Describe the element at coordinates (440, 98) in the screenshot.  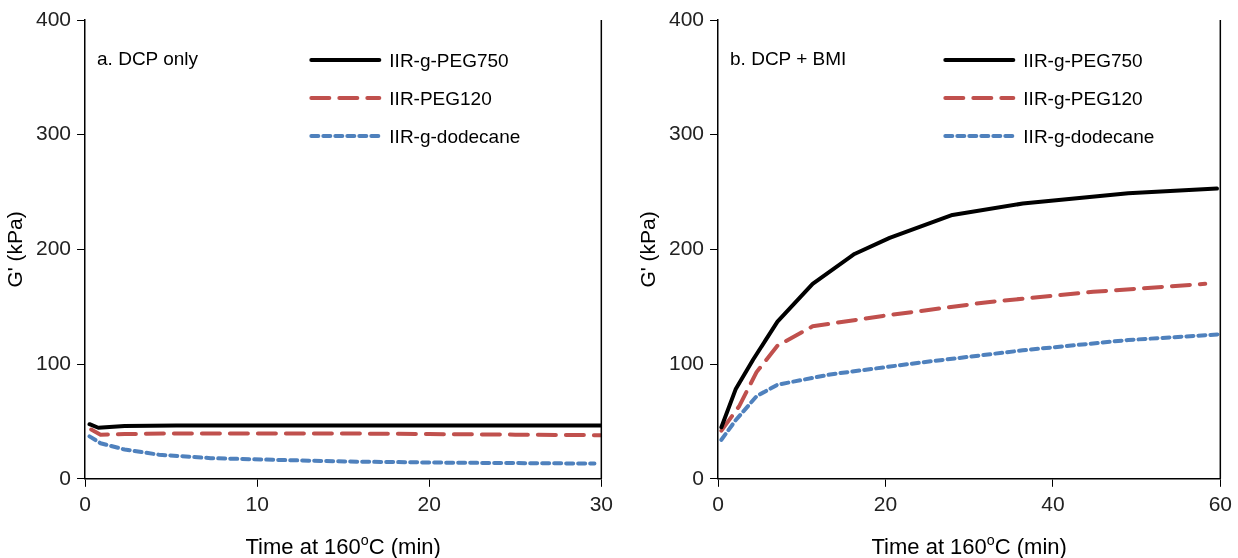
I see `legend-label: IIR-PEG120` at that location.